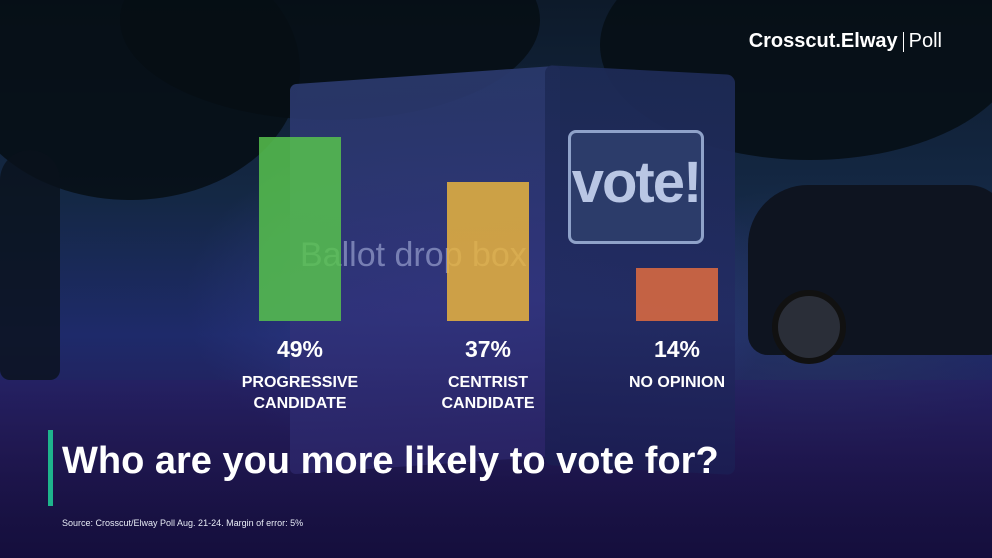  I want to click on bar-category-label: PROGRESSIVE CANDIDATE, so click(300, 393).